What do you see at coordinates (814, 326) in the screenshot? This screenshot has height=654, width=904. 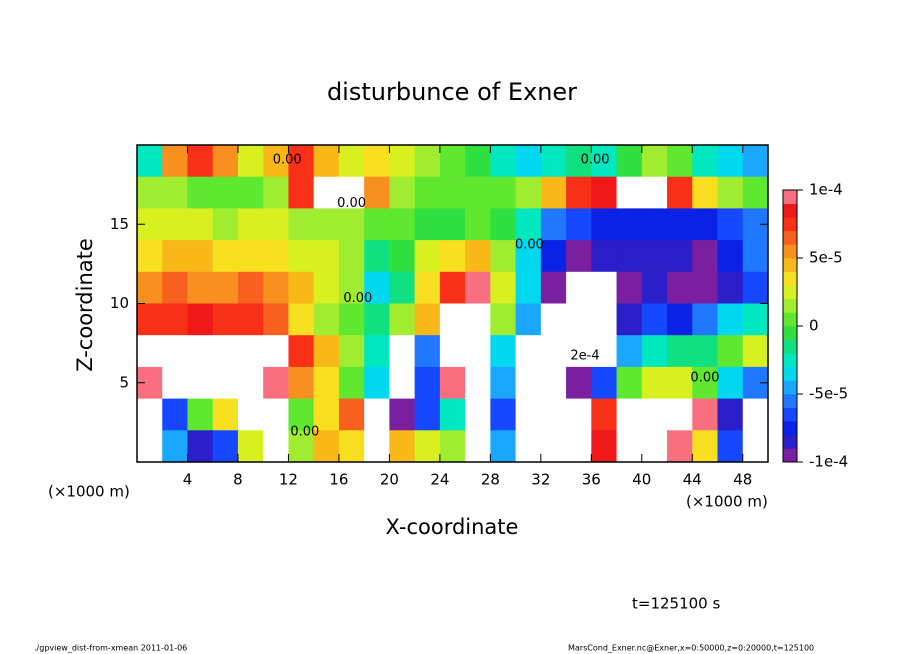 I see `colorbar-tick-label: 0` at bounding box center [814, 326].